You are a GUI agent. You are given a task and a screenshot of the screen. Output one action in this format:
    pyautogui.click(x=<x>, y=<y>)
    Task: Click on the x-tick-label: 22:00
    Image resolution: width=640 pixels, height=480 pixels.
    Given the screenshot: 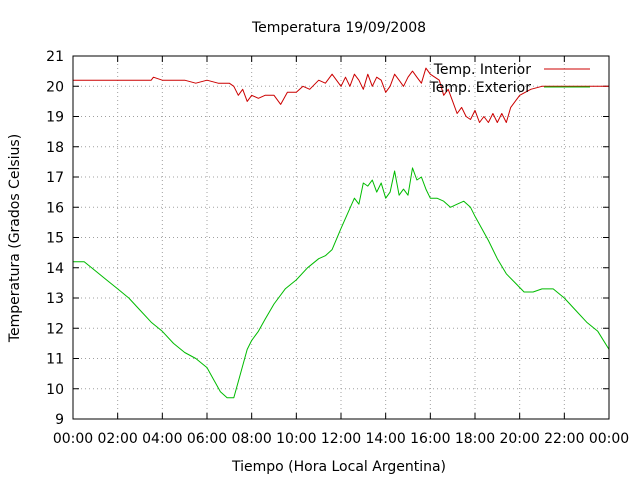 What is the action you would take?
    pyautogui.click(x=564, y=439)
    